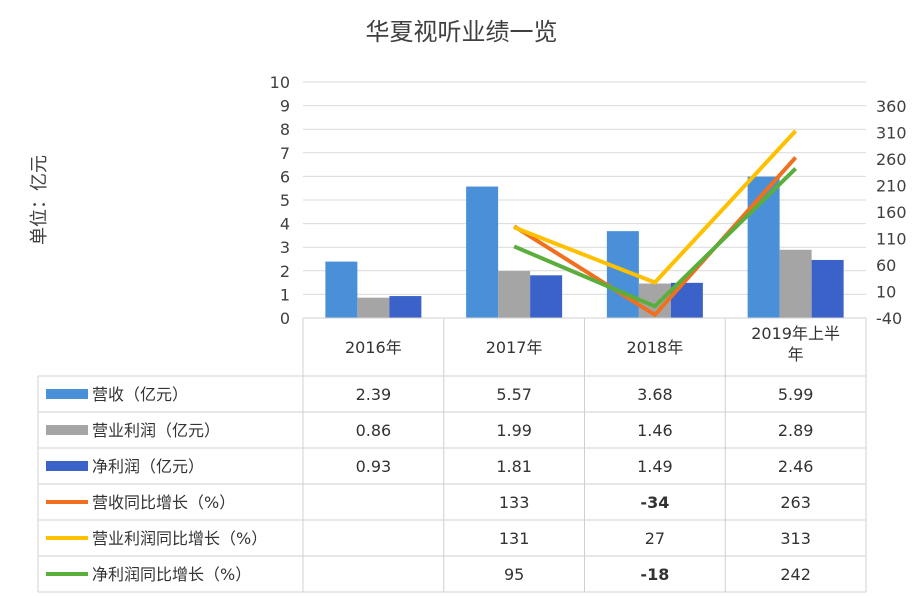  Describe the element at coordinates (655, 394) in the screenshot. I see `data-label: 3.68` at that location.